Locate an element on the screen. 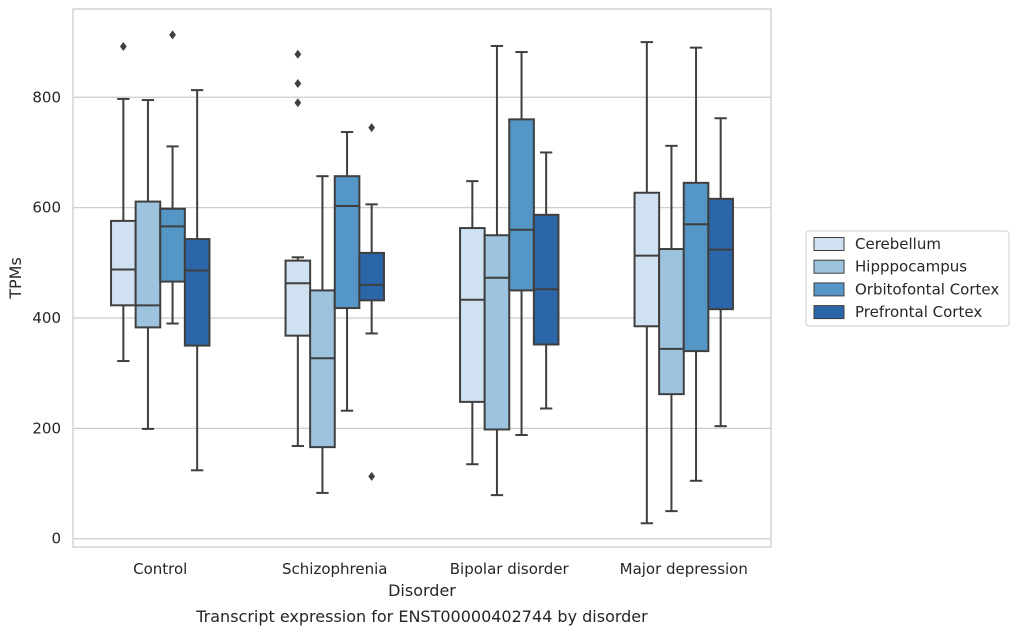 The height and width of the screenshot is (634, 1019). y-tick-label: 0 is located at coordinates (56, 539).